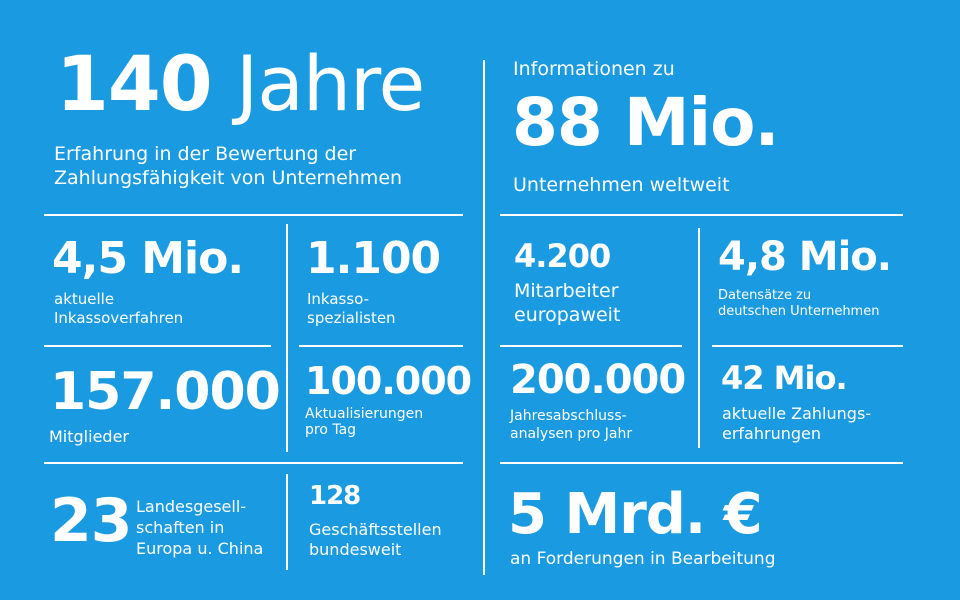  What do you see at coordinates (594, 69) in the screenshot?
I see `hero-companies-pre: Informationen zu` at bounding box center [594, 69].